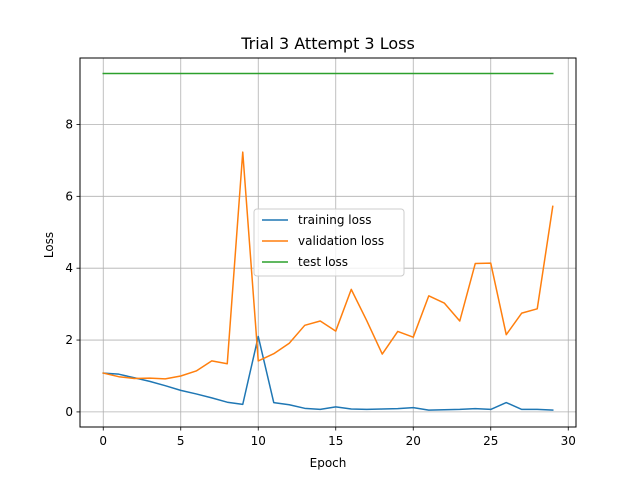  Describe the element at coordinates (69, 124) in the screenshot. I see `y-tick-label: 8` at that location.